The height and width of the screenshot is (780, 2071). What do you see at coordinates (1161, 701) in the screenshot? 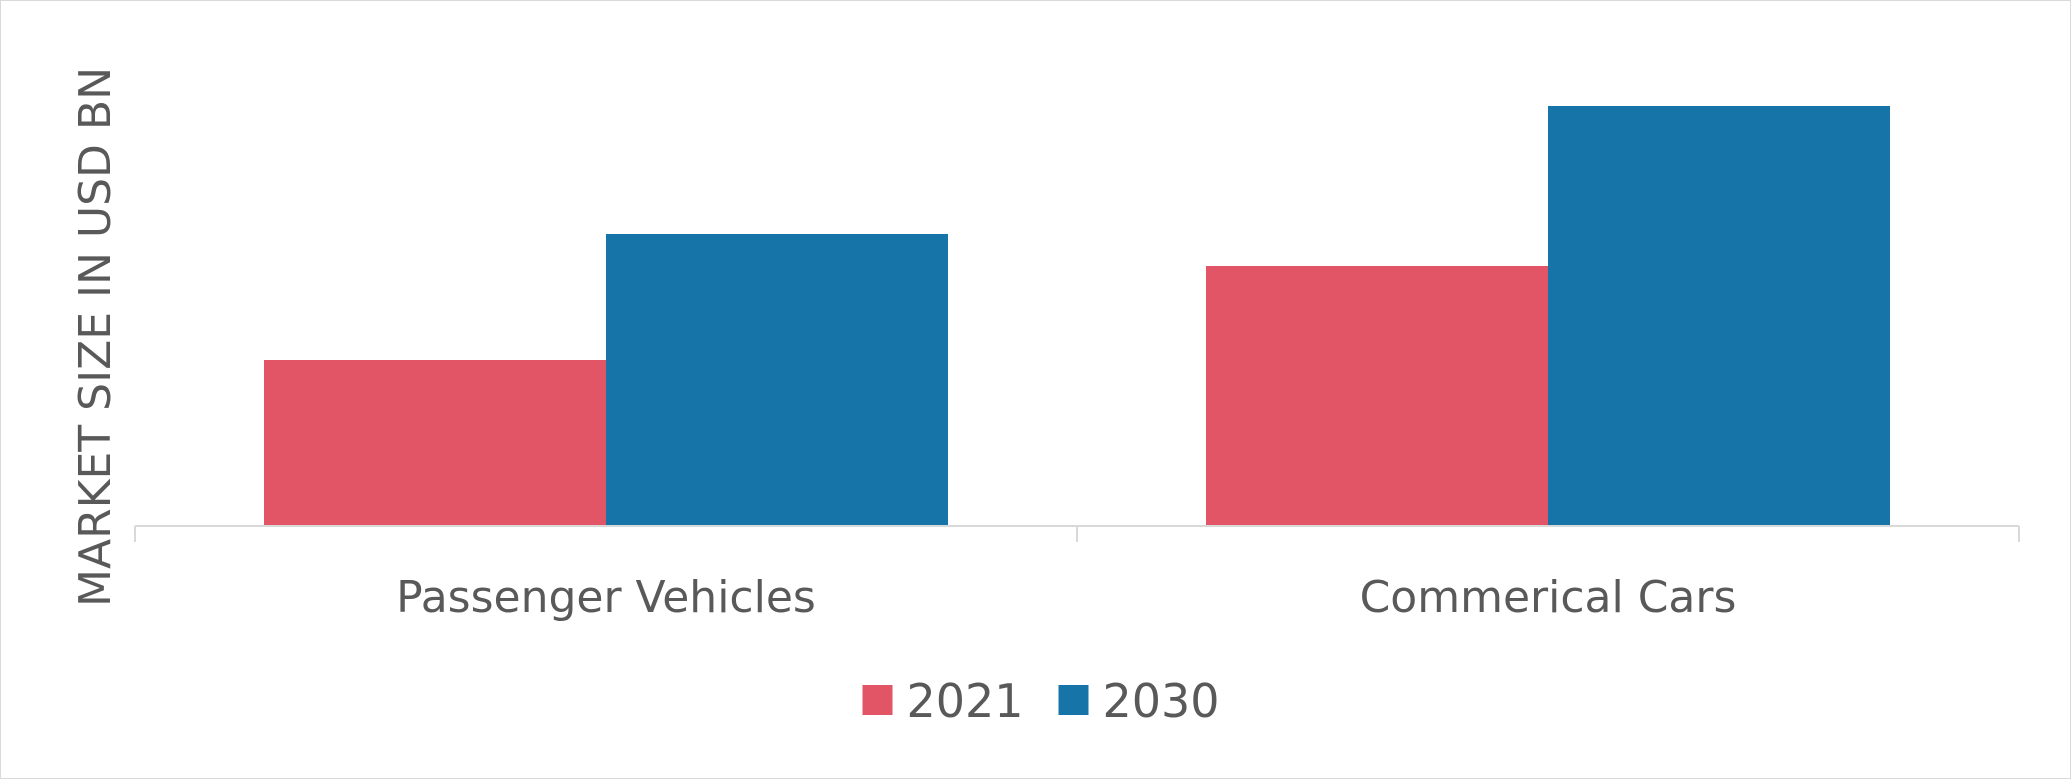
I see `legend-label-2030: 2030` at bounding box center [1161, 701].